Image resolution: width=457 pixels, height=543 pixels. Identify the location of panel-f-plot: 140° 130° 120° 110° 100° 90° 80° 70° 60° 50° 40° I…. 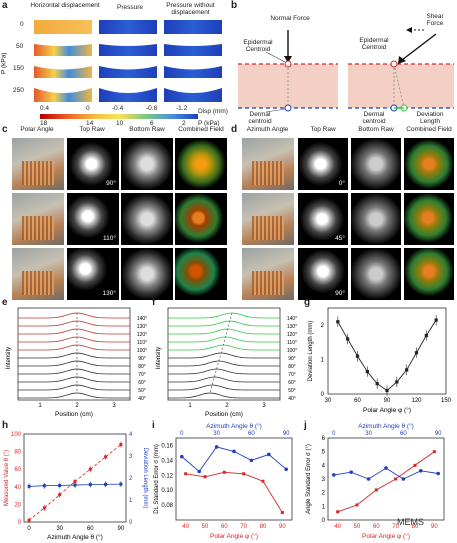
(226, 362).